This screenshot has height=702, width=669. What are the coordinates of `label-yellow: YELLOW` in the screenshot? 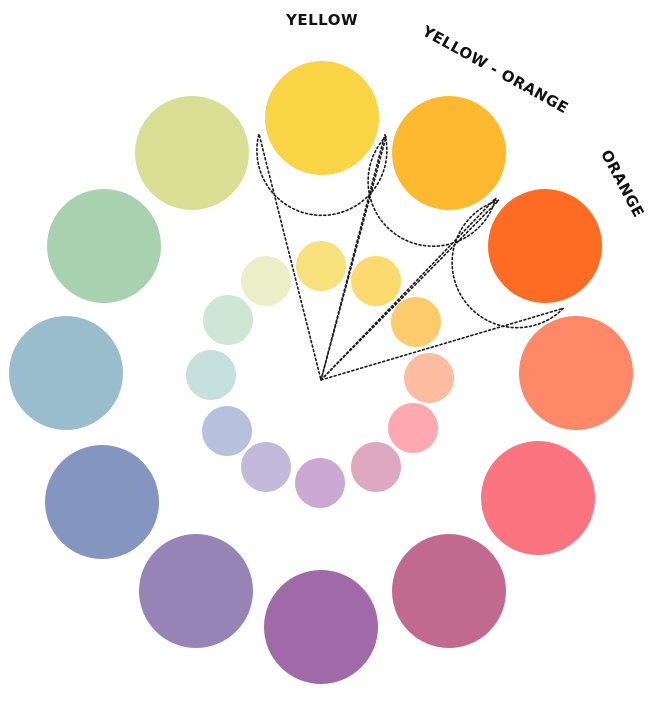 It's located at (321, 20).